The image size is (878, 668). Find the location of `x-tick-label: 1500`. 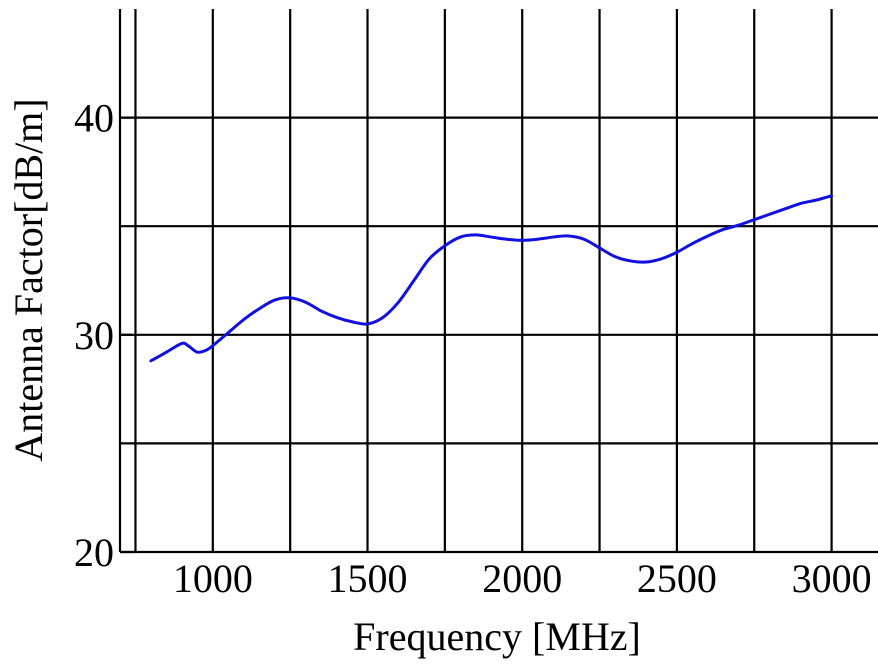

x-tick-label: 1500 is located at coordinates (368, 578).